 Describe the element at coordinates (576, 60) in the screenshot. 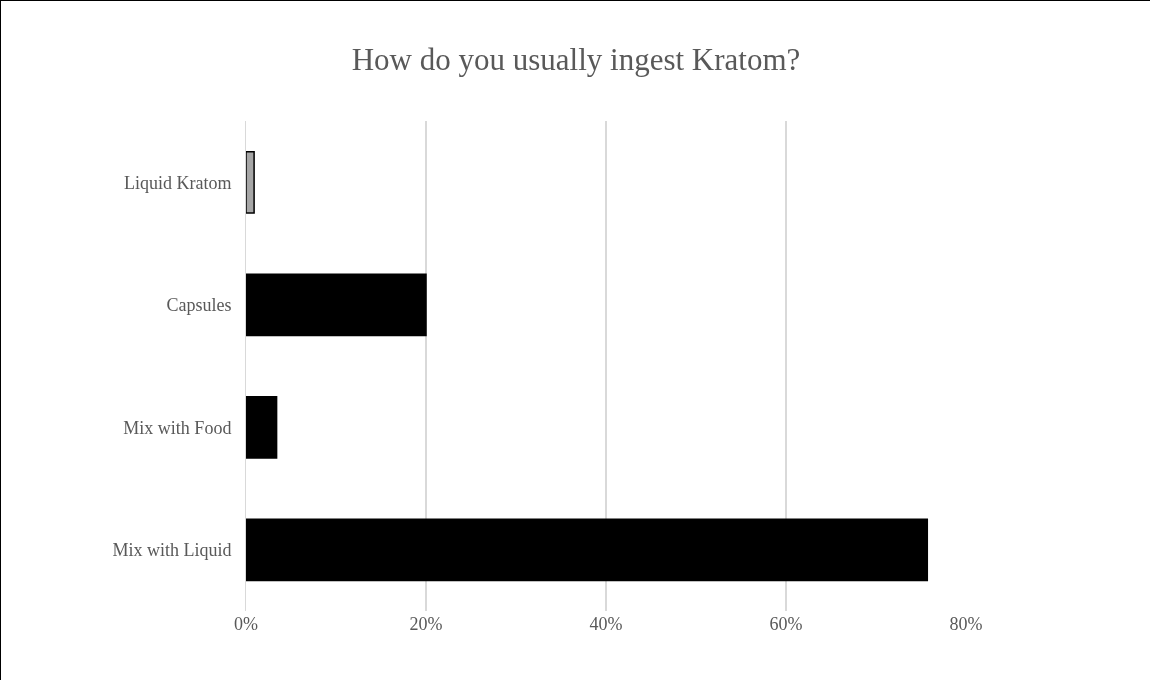

I see `chart-title: How do you usually ingest Kratom?` at that location.